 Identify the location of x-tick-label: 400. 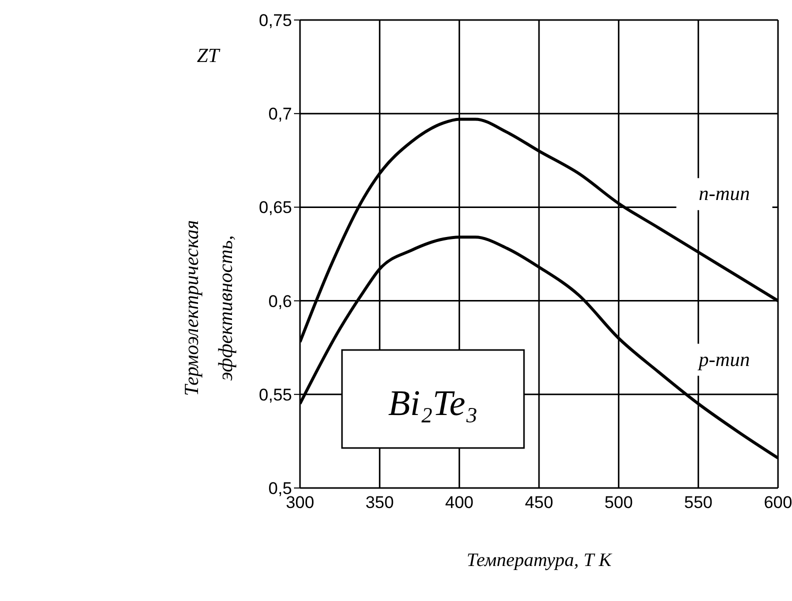
(459, 502).